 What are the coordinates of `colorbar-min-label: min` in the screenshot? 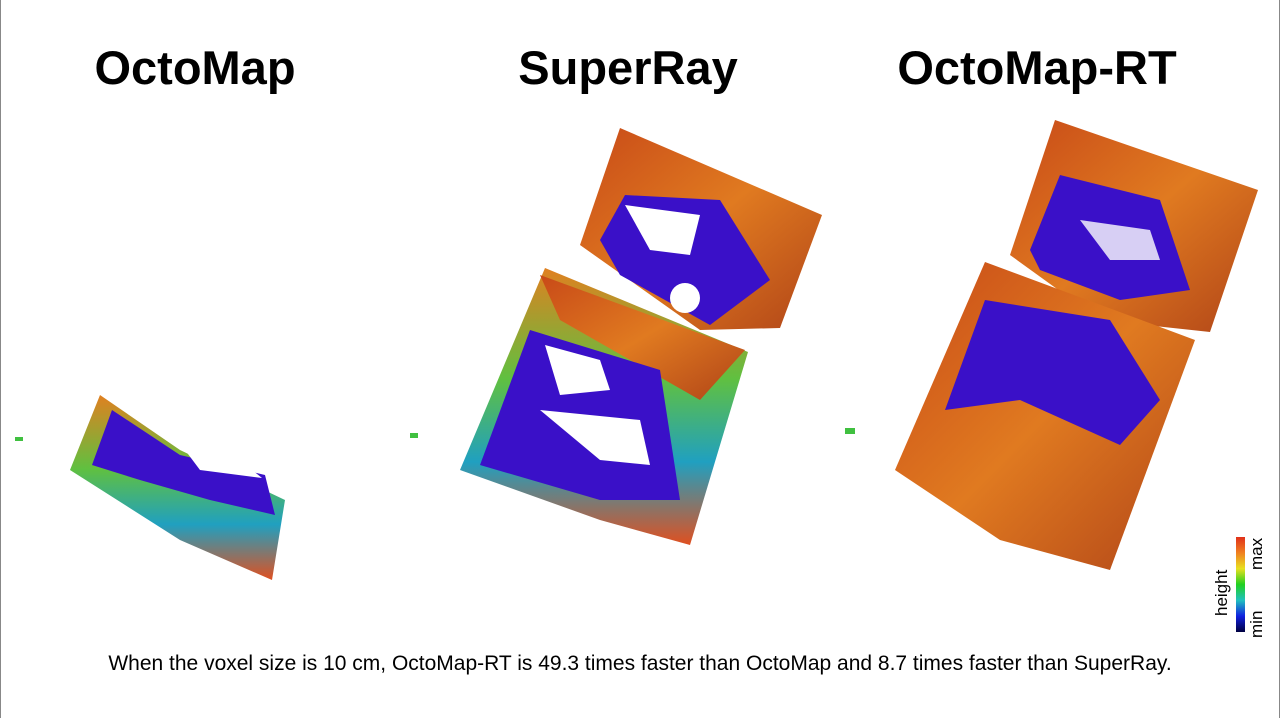 It's located at (1256, 624).